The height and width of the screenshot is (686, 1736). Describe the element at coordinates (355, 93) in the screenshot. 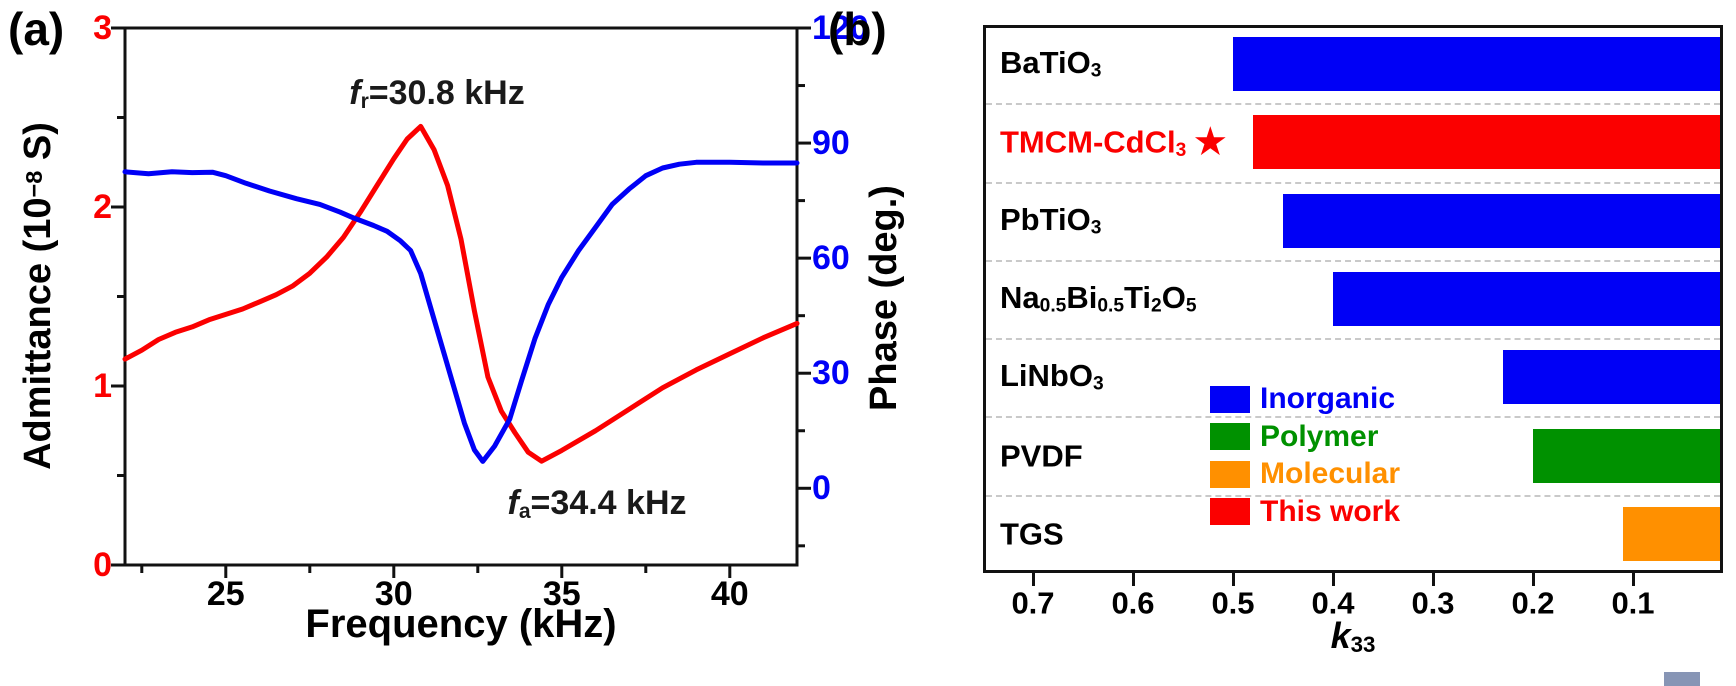

I see `resonance-symbol: f` at that location.